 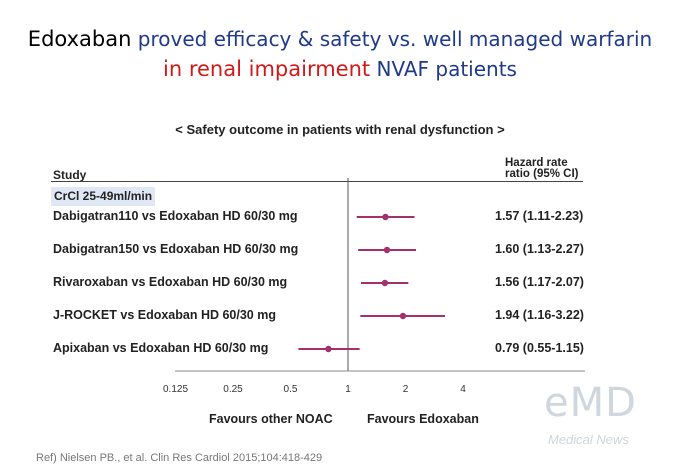 What do you see at coordinates (103, 196) in the screenshot?
I see `subgroup-label: CrCl 25-49ml/min` at bounding box center [103, 196].